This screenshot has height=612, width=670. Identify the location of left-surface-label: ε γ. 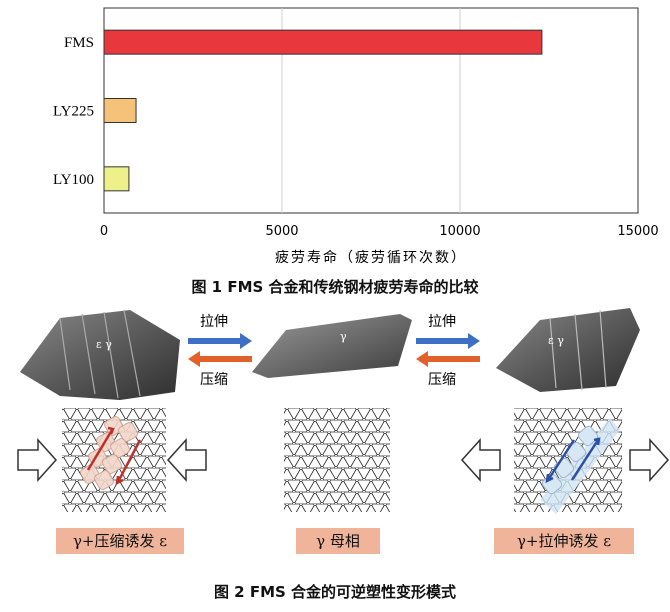
(104, 344).